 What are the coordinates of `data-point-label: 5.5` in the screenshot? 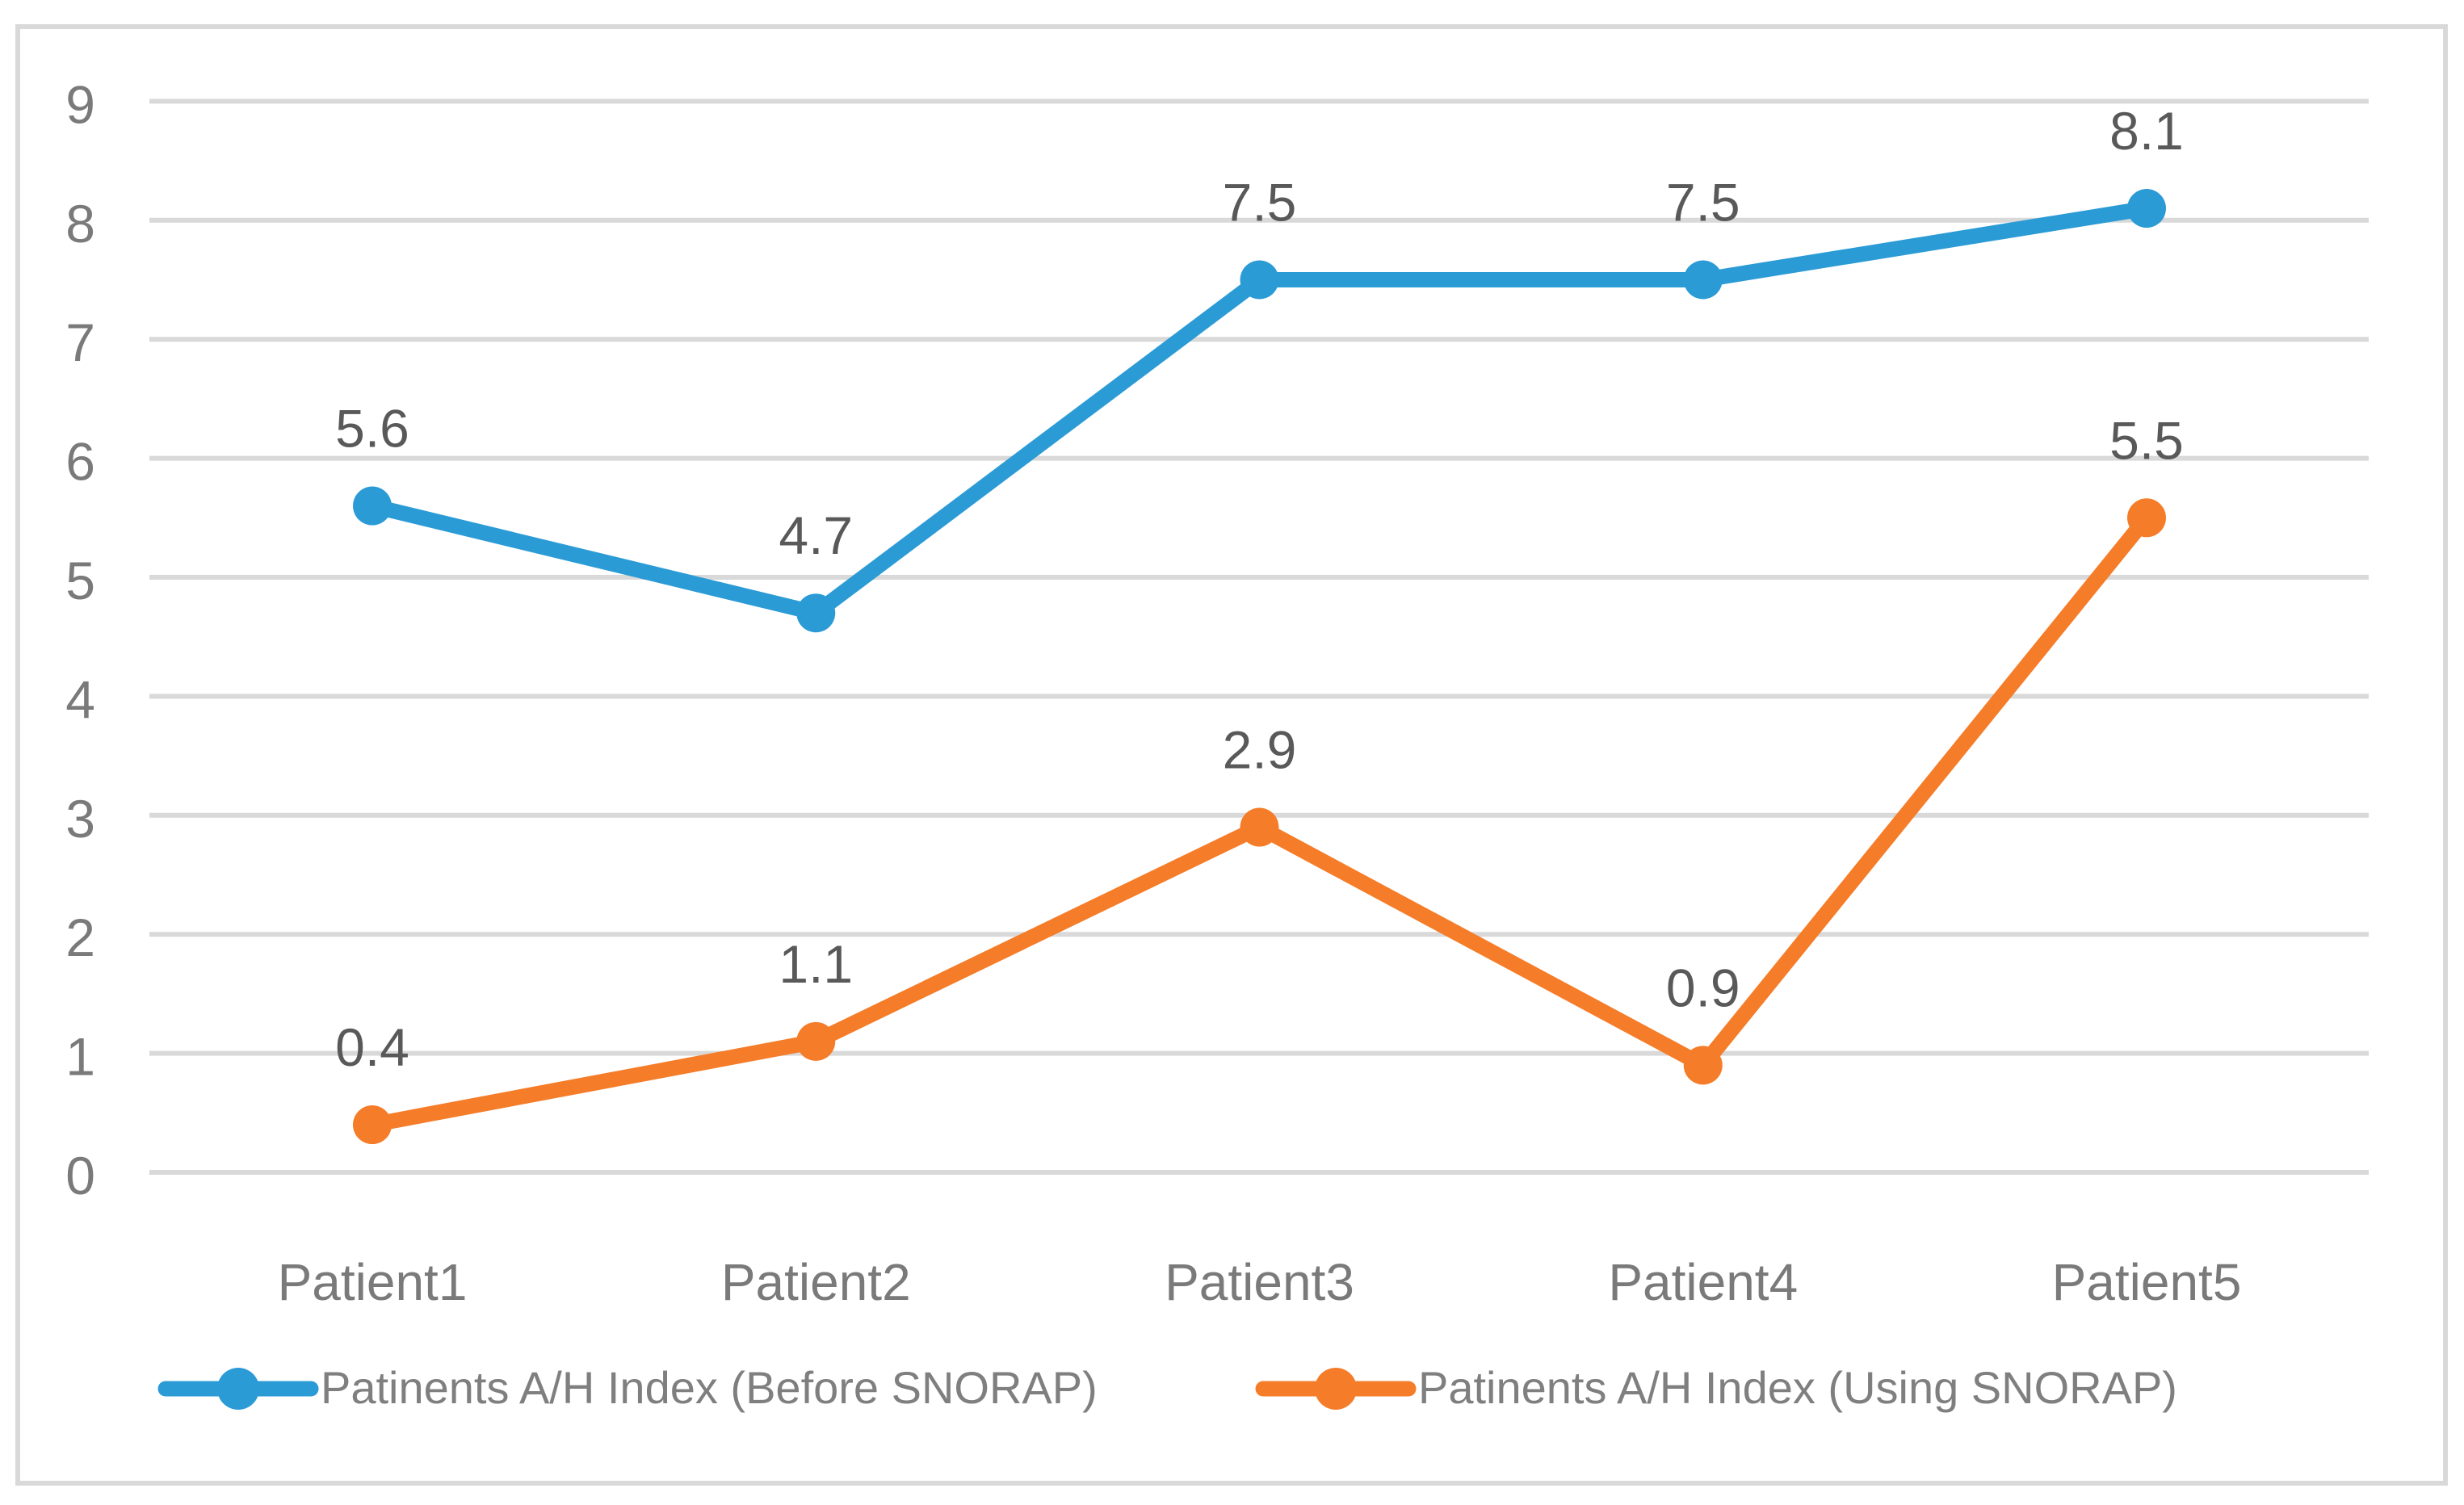 It's located at (2146, 440).